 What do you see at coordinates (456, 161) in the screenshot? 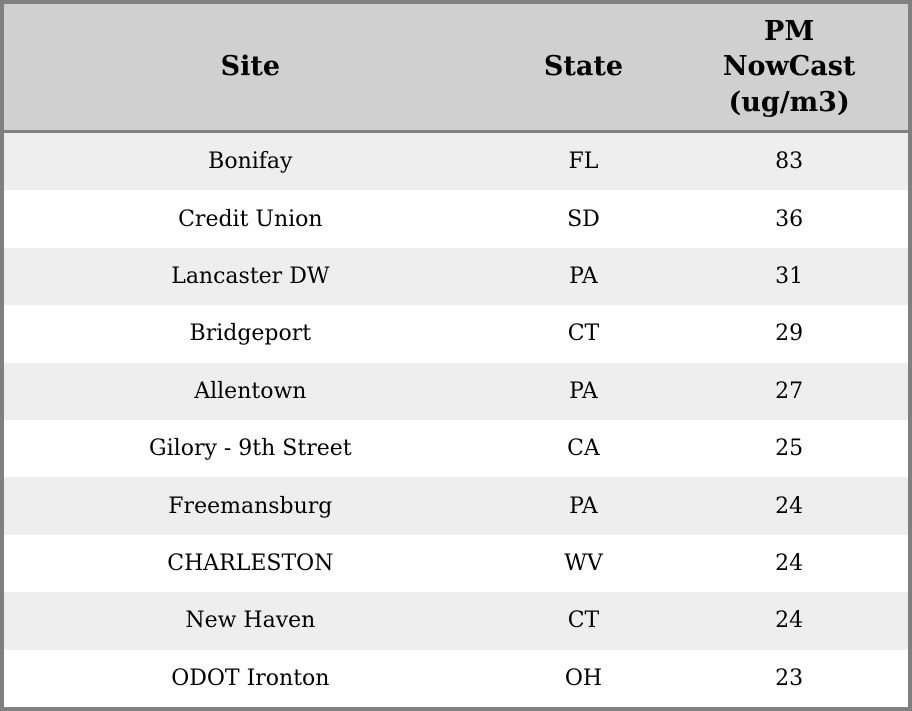
I see `table-row: Bonifay FL 83` at bounding box center [456, 161].